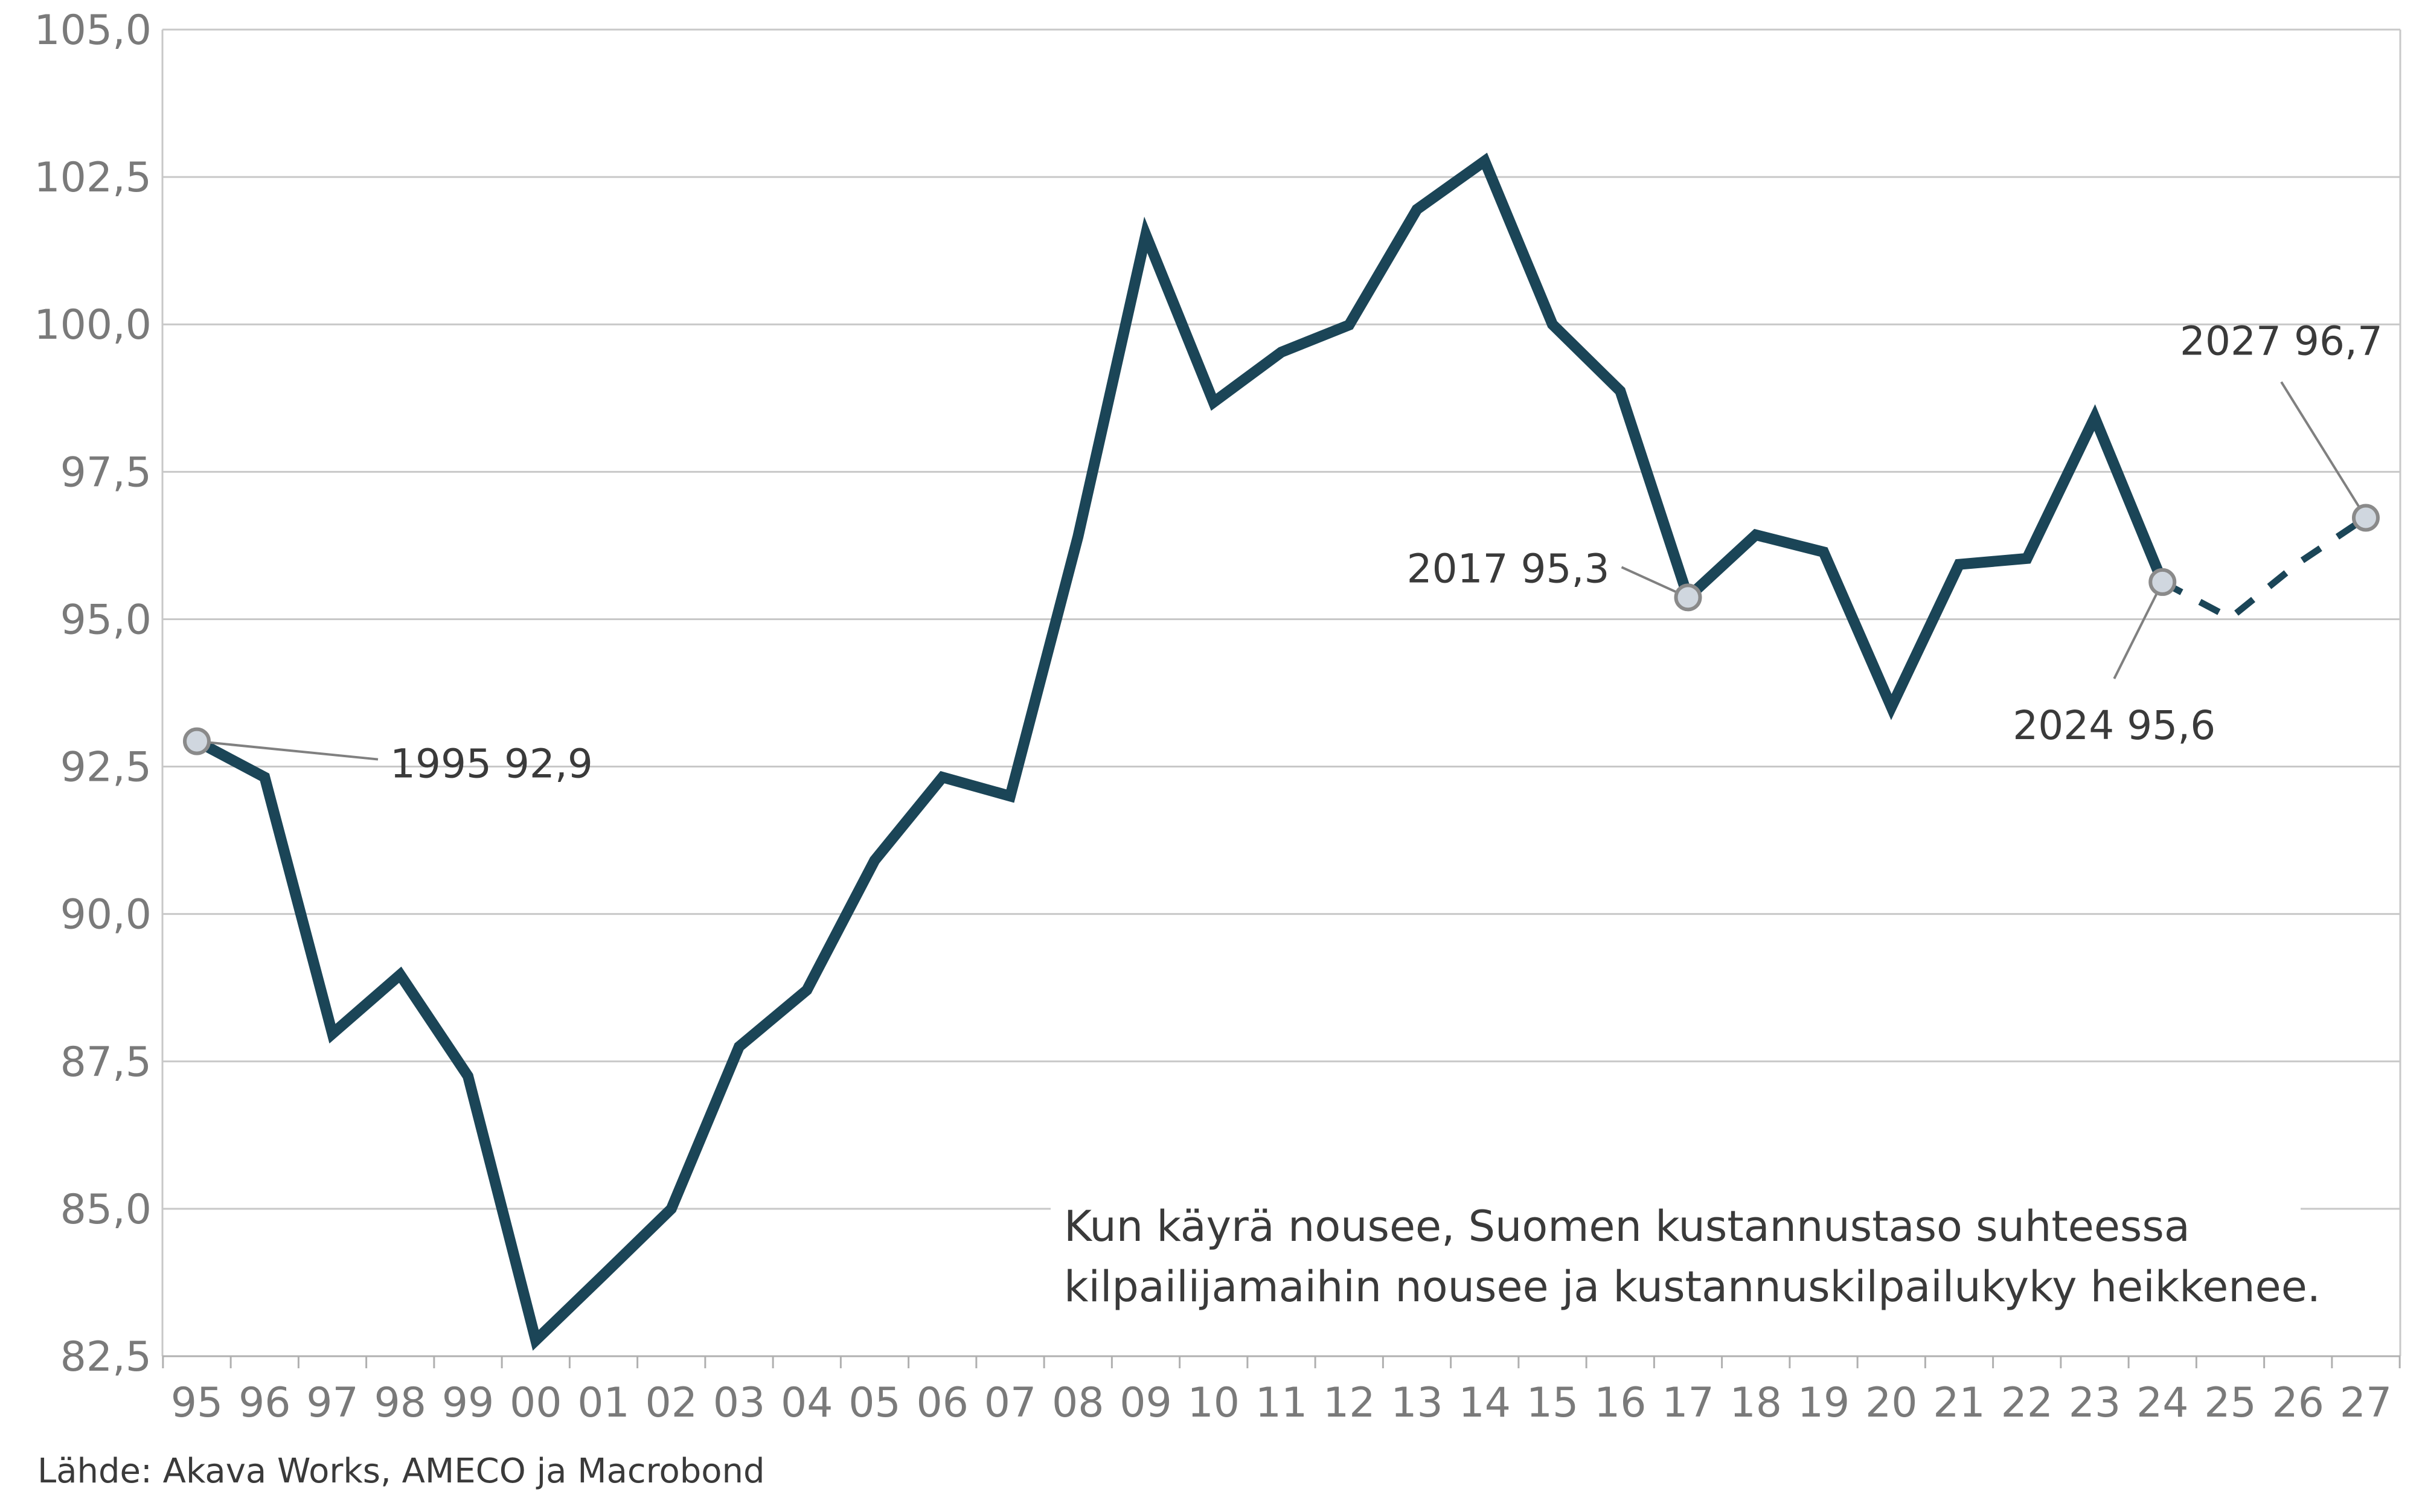 The width and height of the screenshot is (2425, 1512). Describe the element at coordinates (1755, 1403) in the screenshot. I see `x-tick-label: 18` at that location.